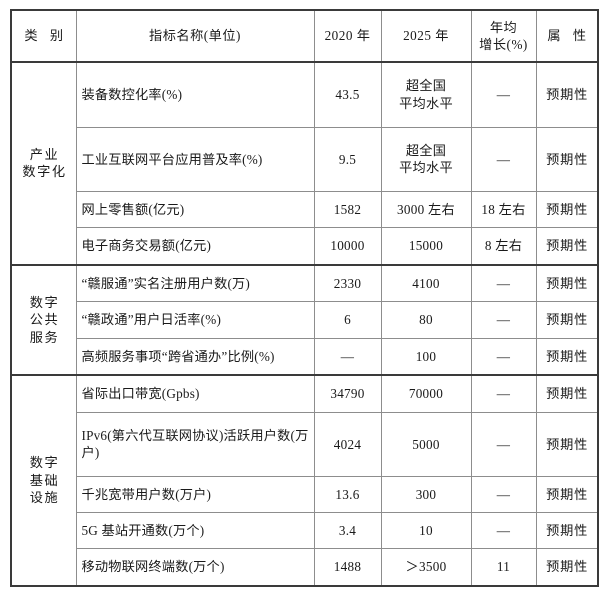  I want to click on table-row: 工业互联网平台应用普及率(%) 9.5 超全国 平均水平 — 预期性, so click(305, 159).